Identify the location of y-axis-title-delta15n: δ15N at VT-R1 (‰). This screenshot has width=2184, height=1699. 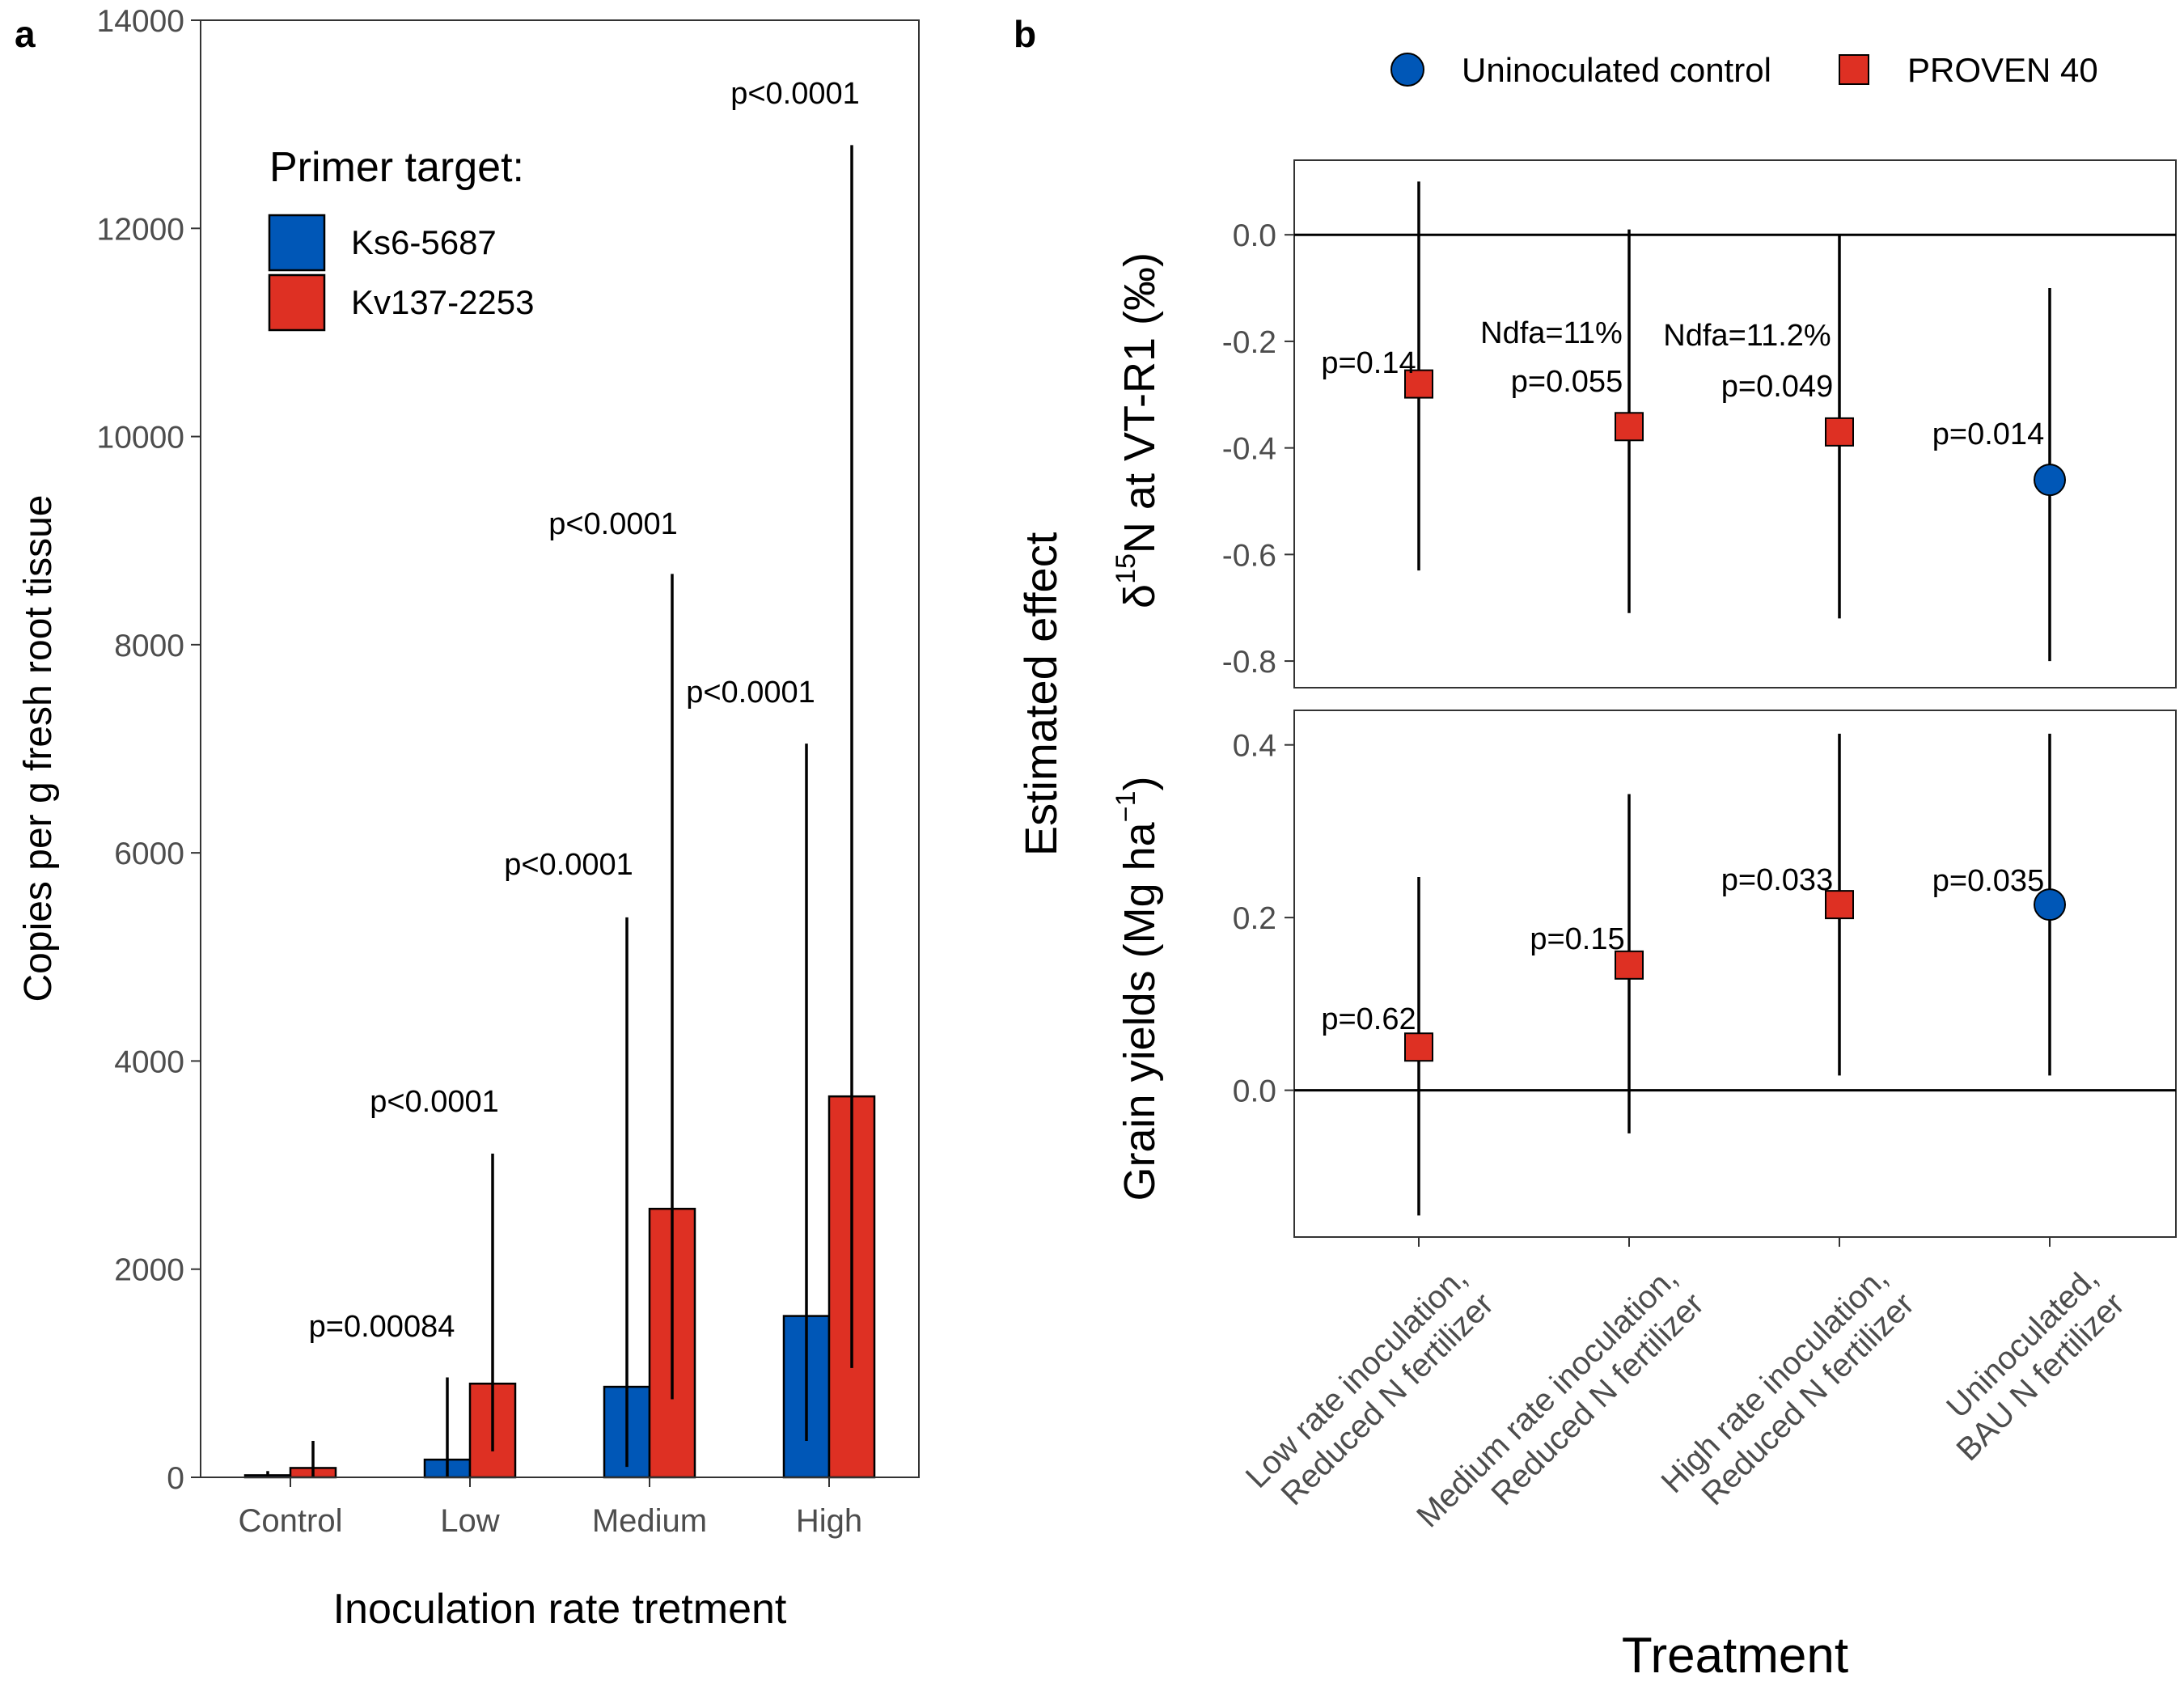
(1137, 430).